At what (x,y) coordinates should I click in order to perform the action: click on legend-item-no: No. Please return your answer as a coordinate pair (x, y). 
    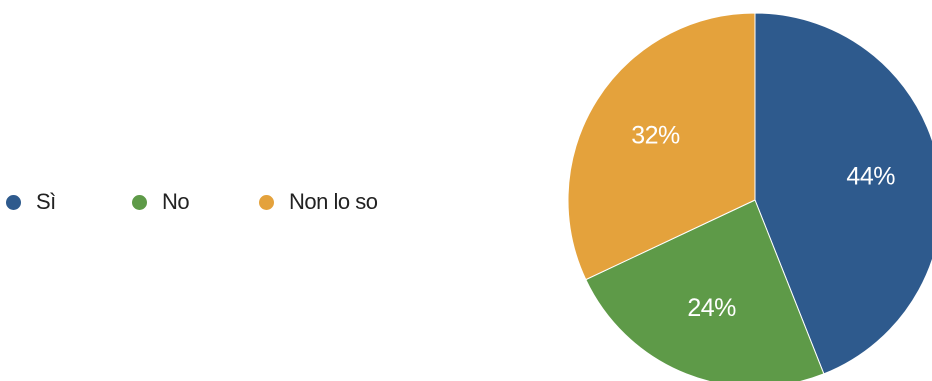
    Looking at the image, I should click on (161, 202).